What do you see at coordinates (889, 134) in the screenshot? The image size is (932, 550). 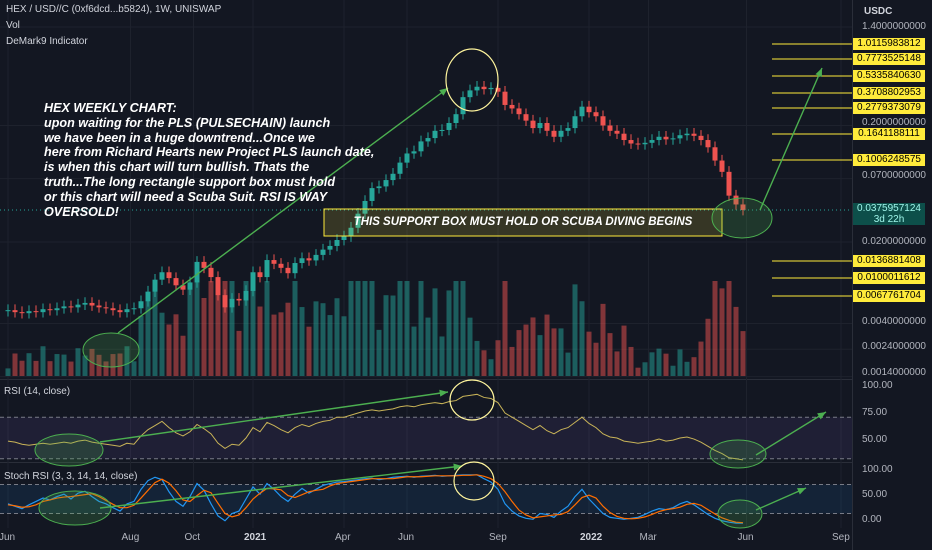 I see `price-level-tag: 0.1641188111` at bounding box center [889, 134].